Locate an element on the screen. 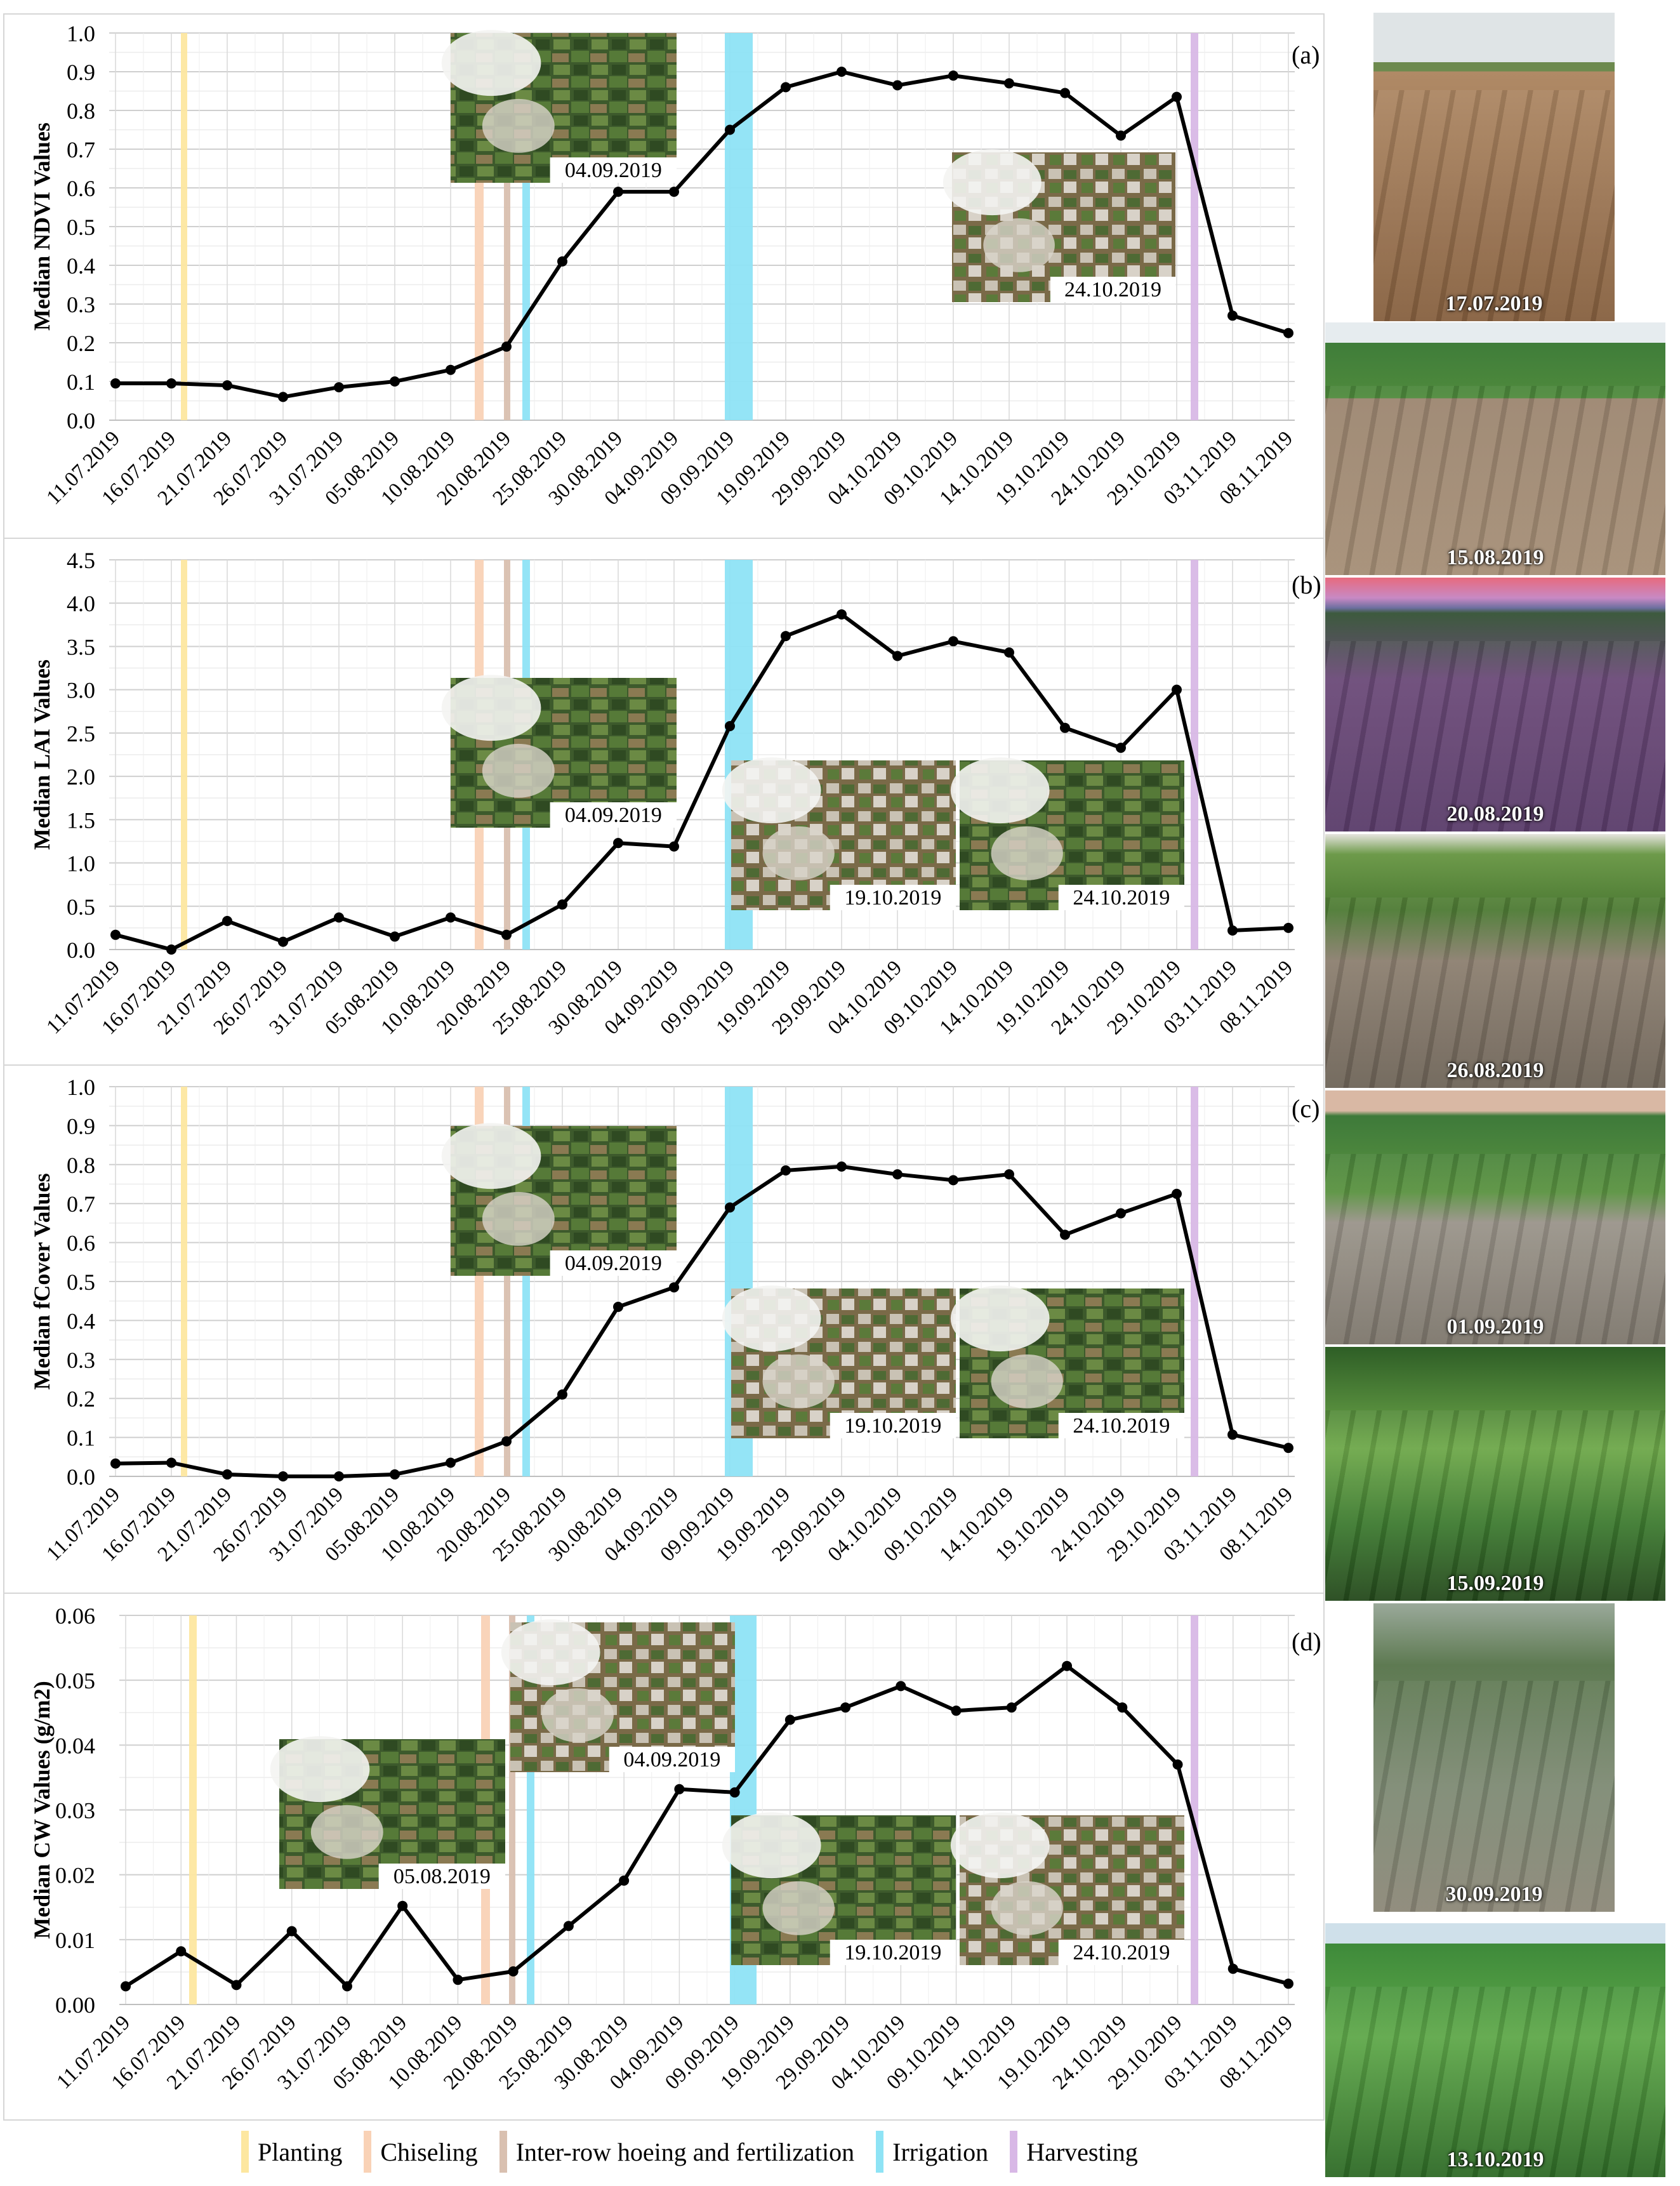 This screenshot has width=1680, height=2186. field-photo: 17.07.2019 is located at coordinates (1494, 167).